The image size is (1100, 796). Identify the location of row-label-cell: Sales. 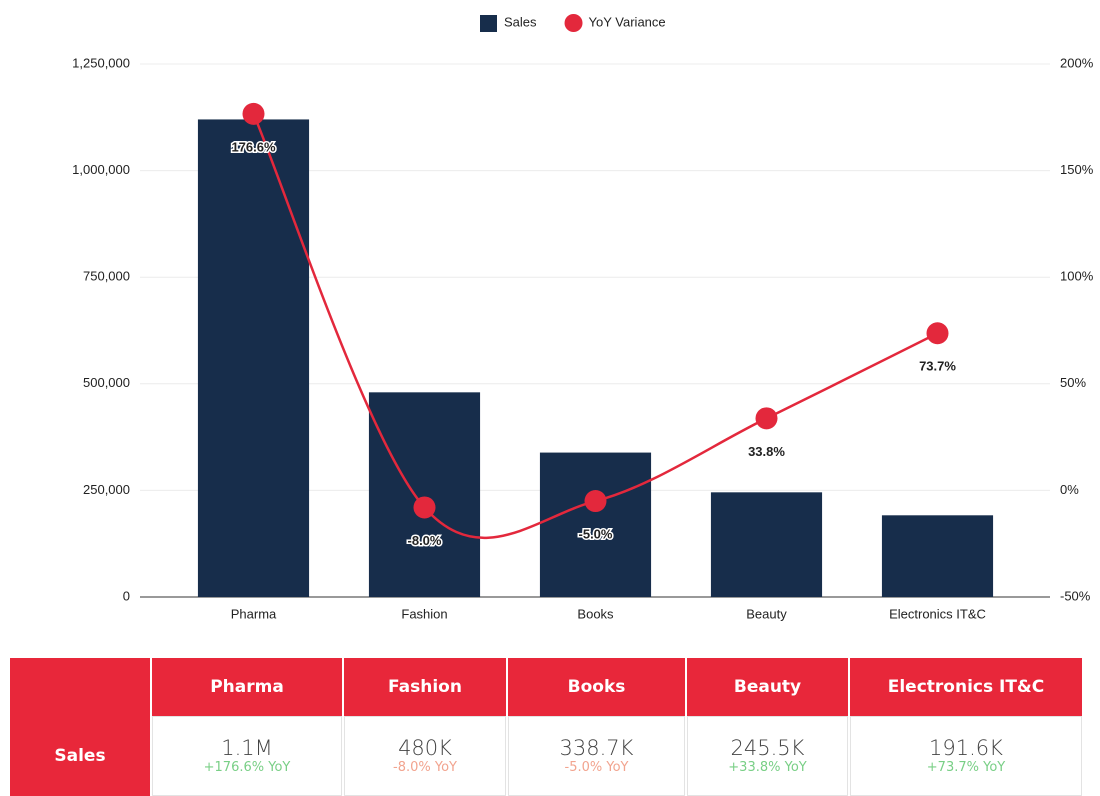
(80, 756).